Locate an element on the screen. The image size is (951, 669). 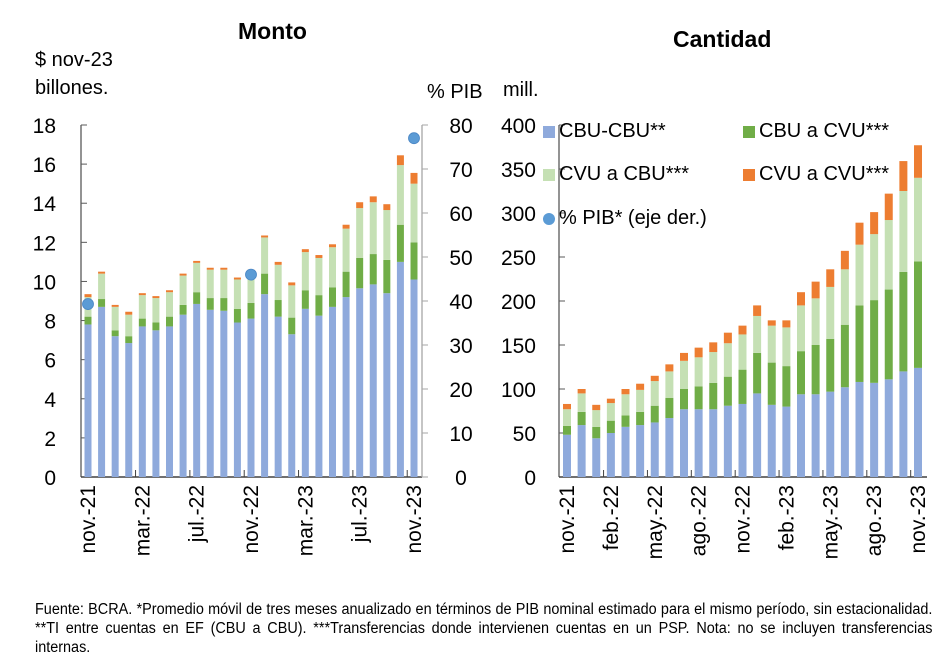
legend-label: CBU a CVU*** is located at coordinates (824, 131).